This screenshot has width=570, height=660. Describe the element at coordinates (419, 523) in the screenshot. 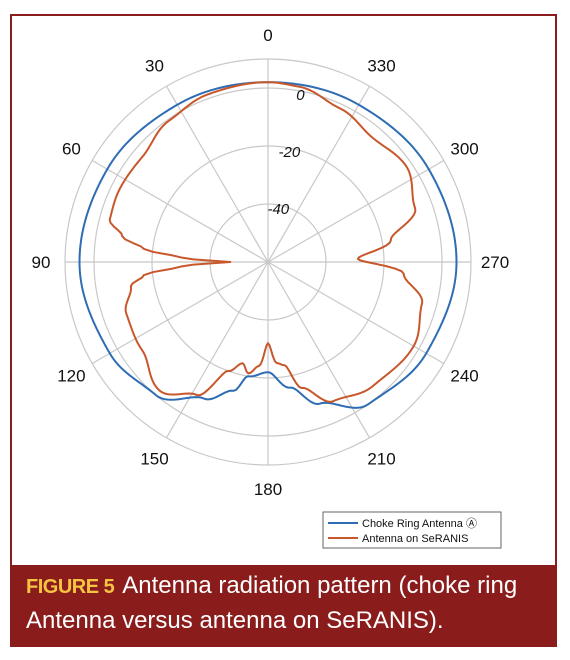

I see `legend-label-choke: Choke Ring Antenna Ⓐ` at that location.